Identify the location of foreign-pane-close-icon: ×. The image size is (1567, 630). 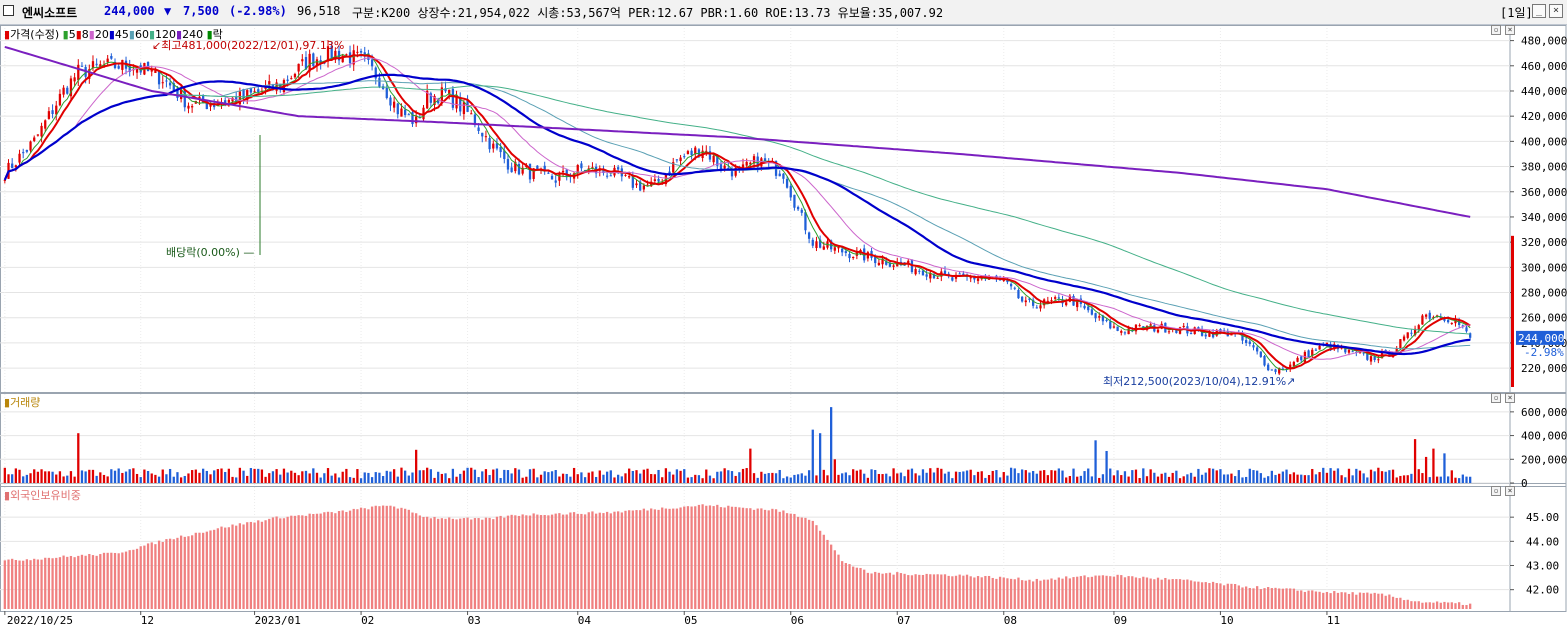
(1510, 491).